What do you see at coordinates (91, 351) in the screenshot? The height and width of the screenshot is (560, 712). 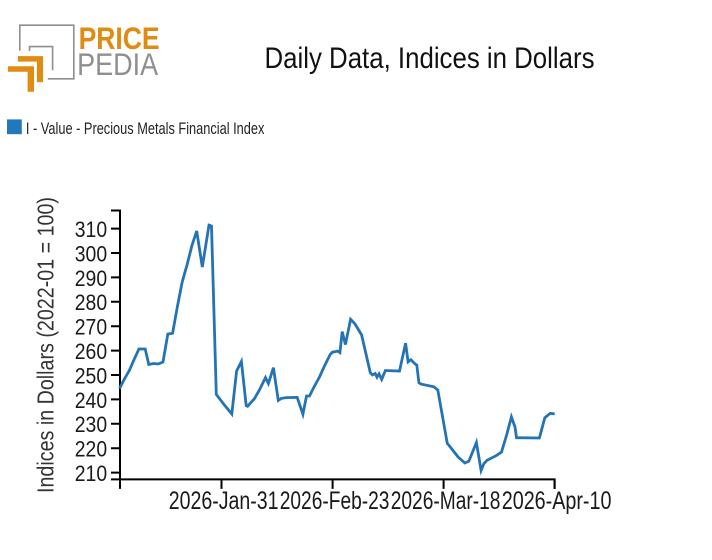 I see `svg-text: 260` at bounding box center [91, 351].